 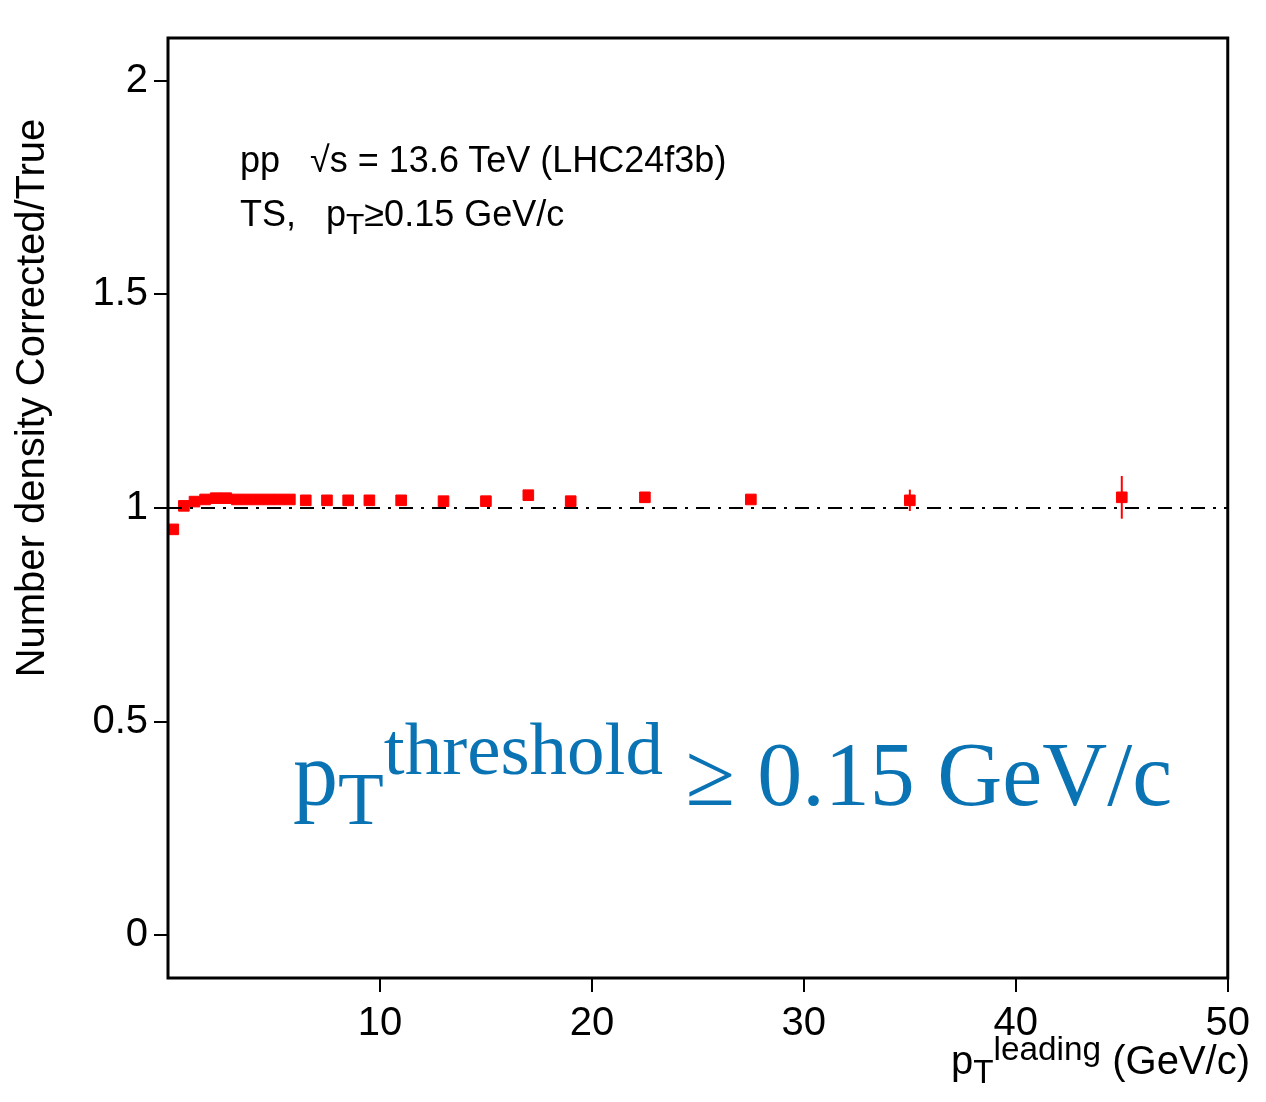 I want to click on annotation: TS, p$_{T}$≥0.15 GeV/c, so click(x=402, y=217).